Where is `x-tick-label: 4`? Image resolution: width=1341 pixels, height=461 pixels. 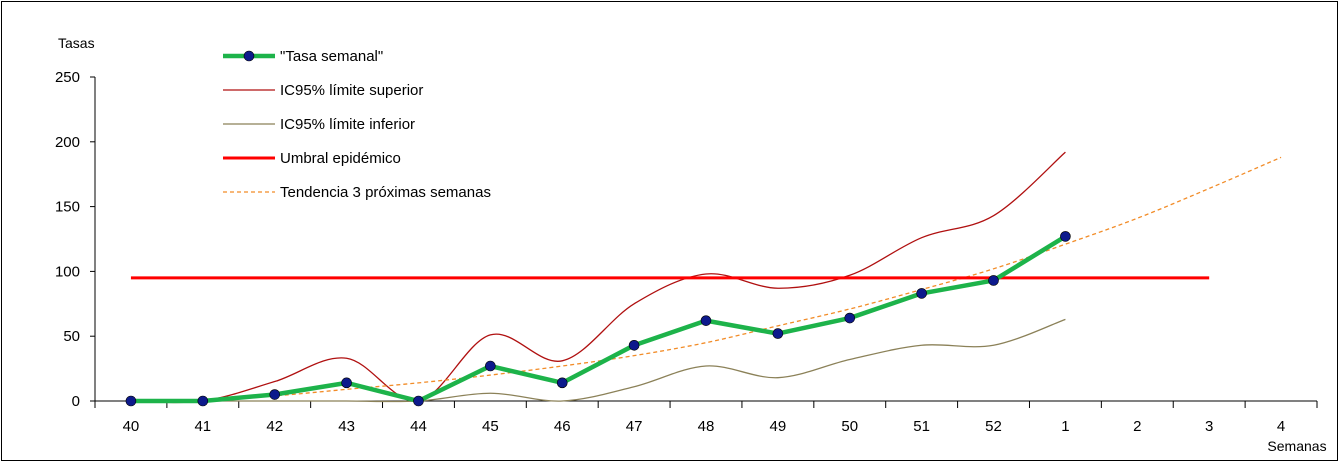
x-tick-label: 4 is located at coordinates (1281, 426).